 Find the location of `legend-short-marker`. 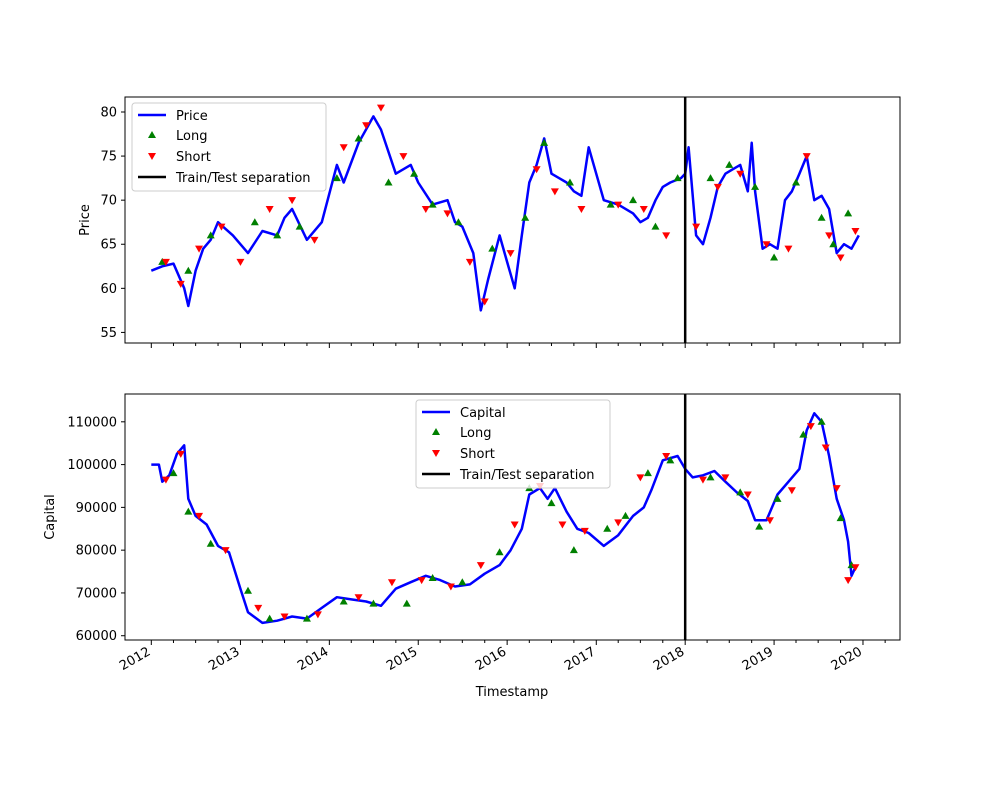

legend-short-marker is located at coordinates (436, 453).